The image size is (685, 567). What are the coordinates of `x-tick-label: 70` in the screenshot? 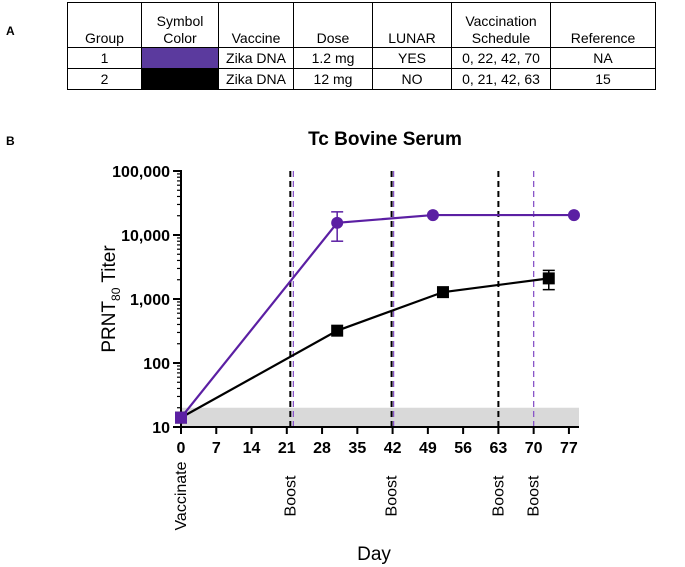 It's located at (534, 448).